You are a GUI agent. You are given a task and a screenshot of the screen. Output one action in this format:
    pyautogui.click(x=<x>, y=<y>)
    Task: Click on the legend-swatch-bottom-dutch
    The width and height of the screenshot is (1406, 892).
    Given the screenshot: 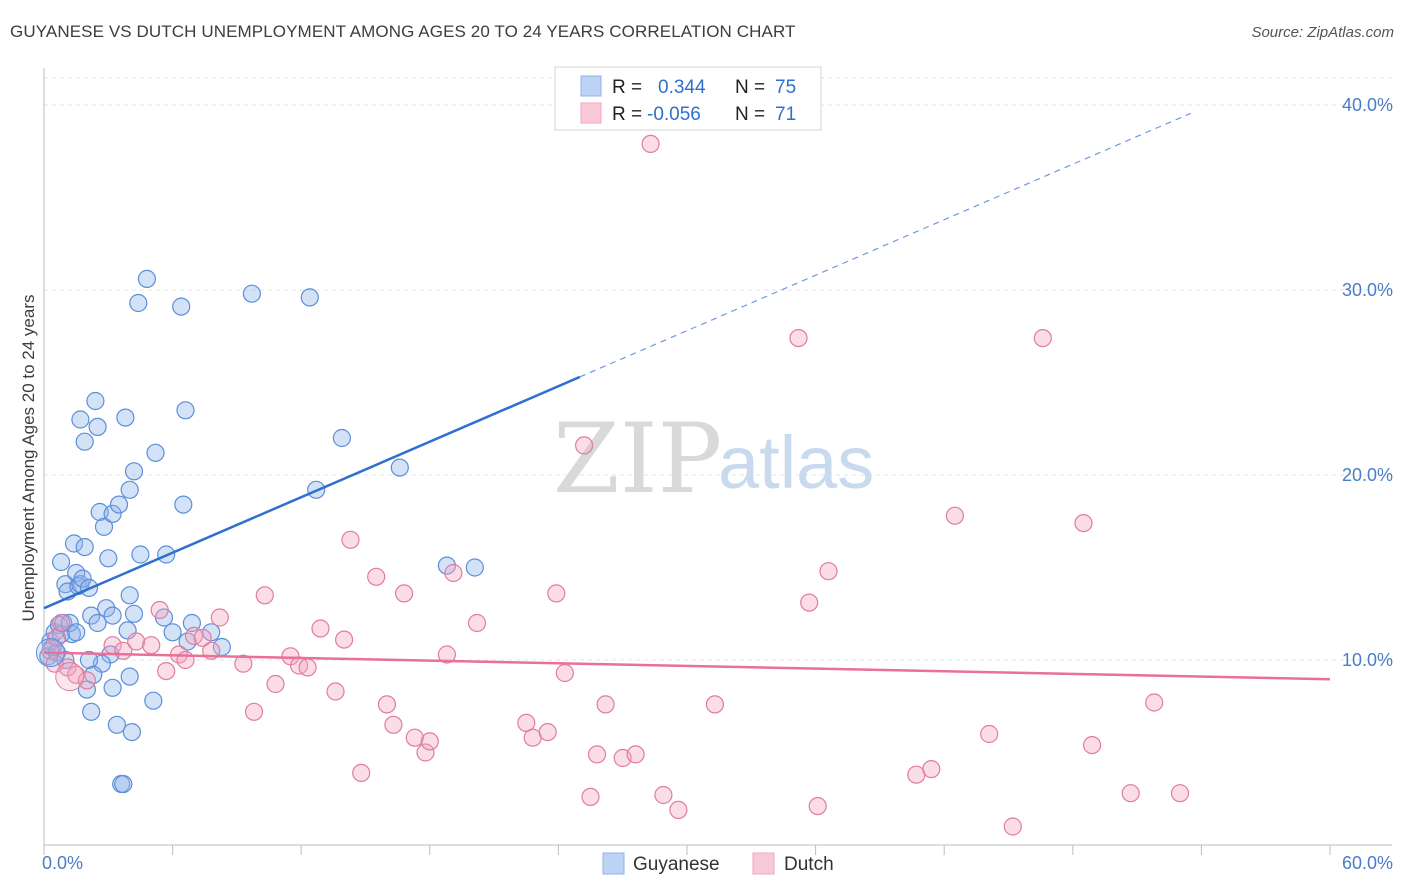 What is the action you would take?
    pyautogui.click(x=763, y=863)
    